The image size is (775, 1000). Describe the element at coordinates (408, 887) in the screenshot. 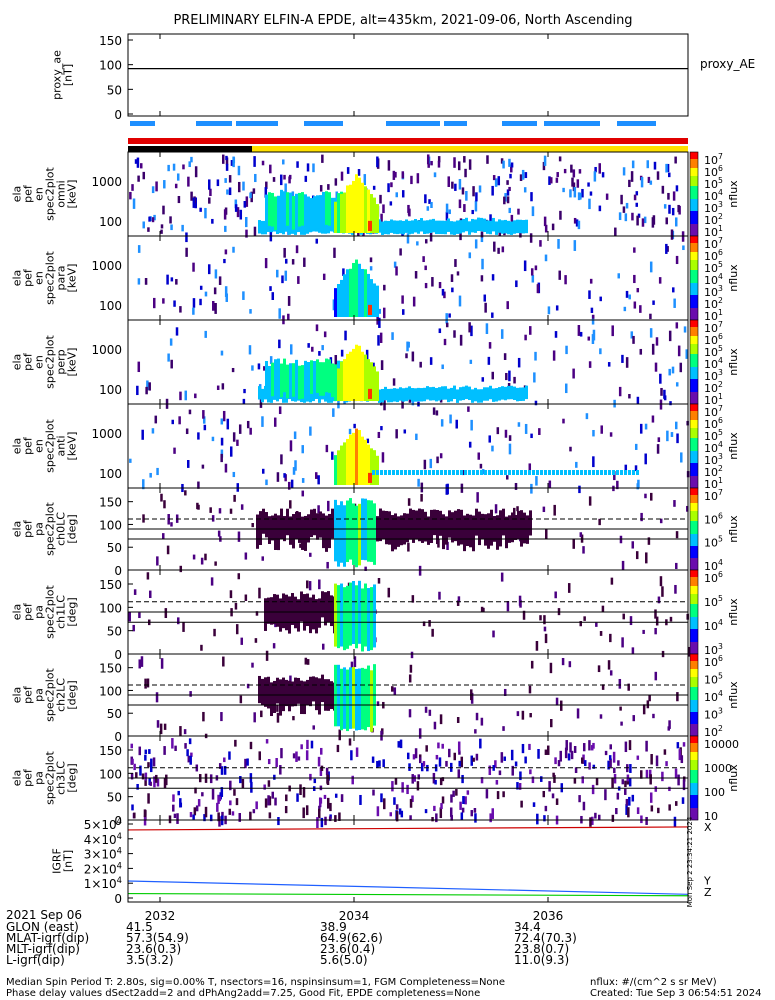

I see `series-Y` at that location.